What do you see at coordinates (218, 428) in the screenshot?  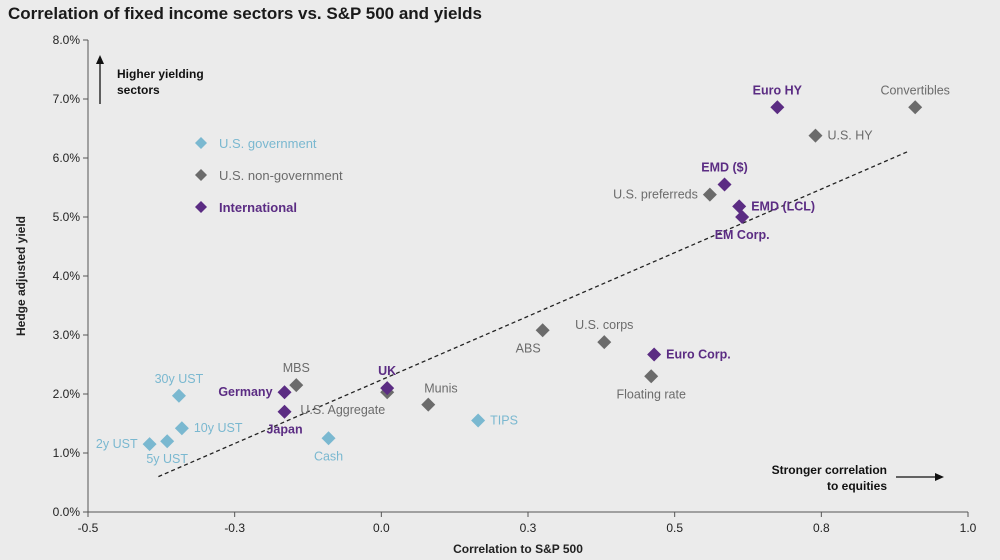 I see `point-label-10y-ust: 10y UST` at bounding box center [218, 428].